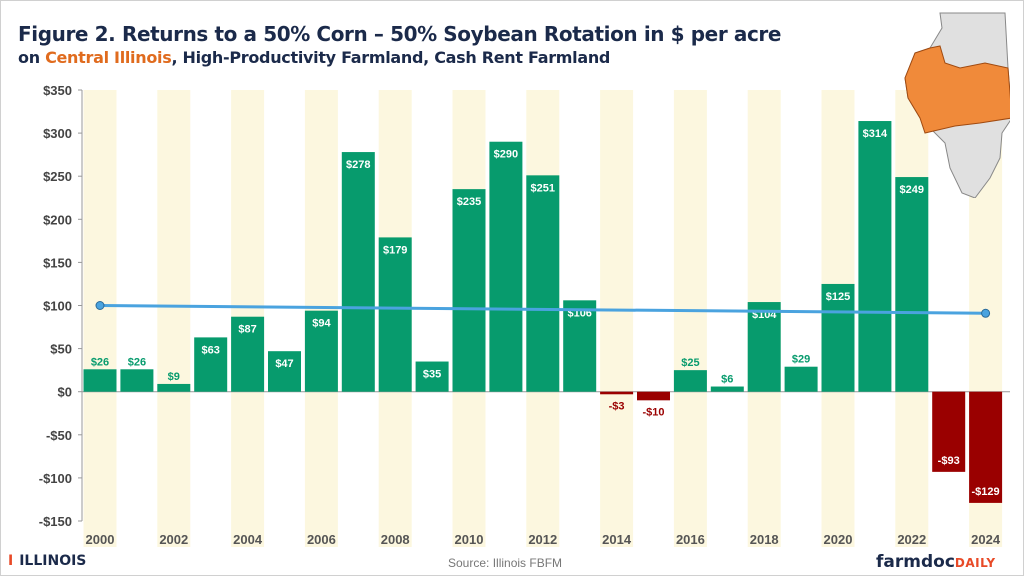 Image resolution: width=1024 pixels, height=576 pixels. I want to click on bar-2021, so click(875, 256).